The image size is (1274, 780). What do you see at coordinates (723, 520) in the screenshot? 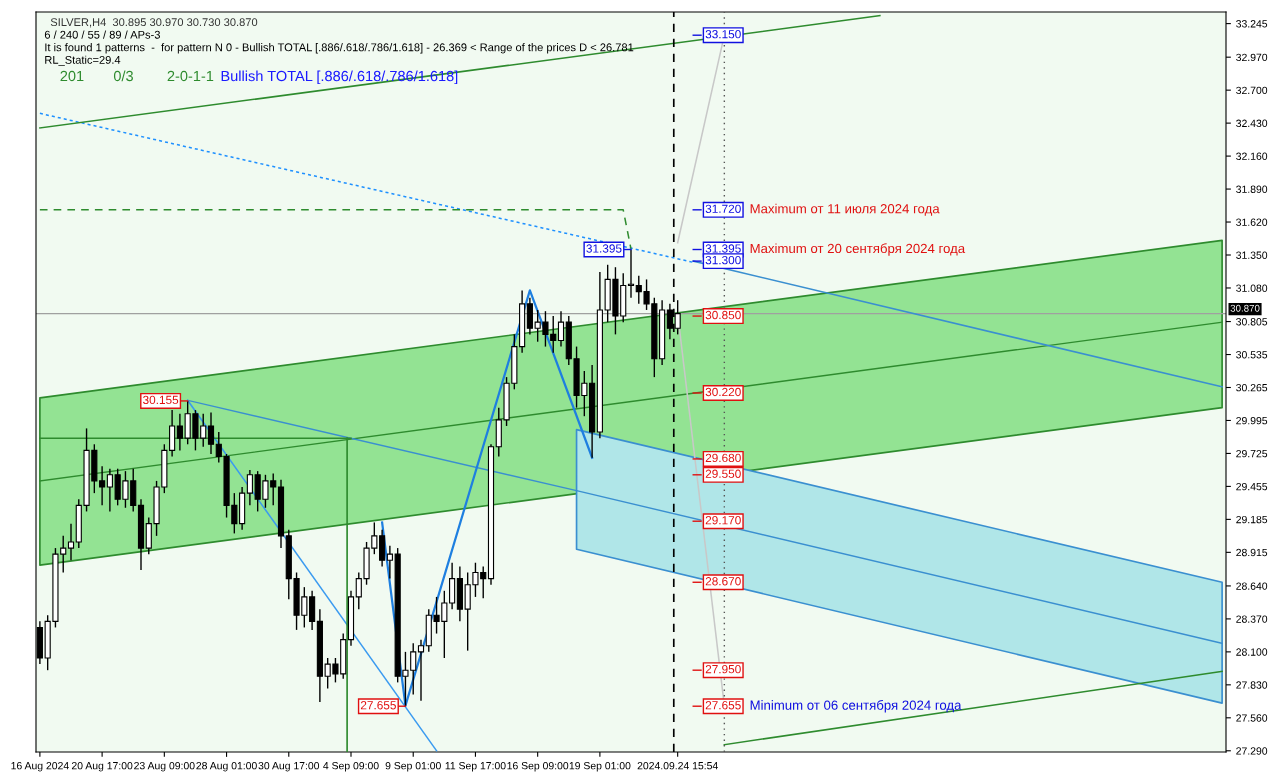
I see `ref-line-label: 29.170` at bounding box center [723, 520].